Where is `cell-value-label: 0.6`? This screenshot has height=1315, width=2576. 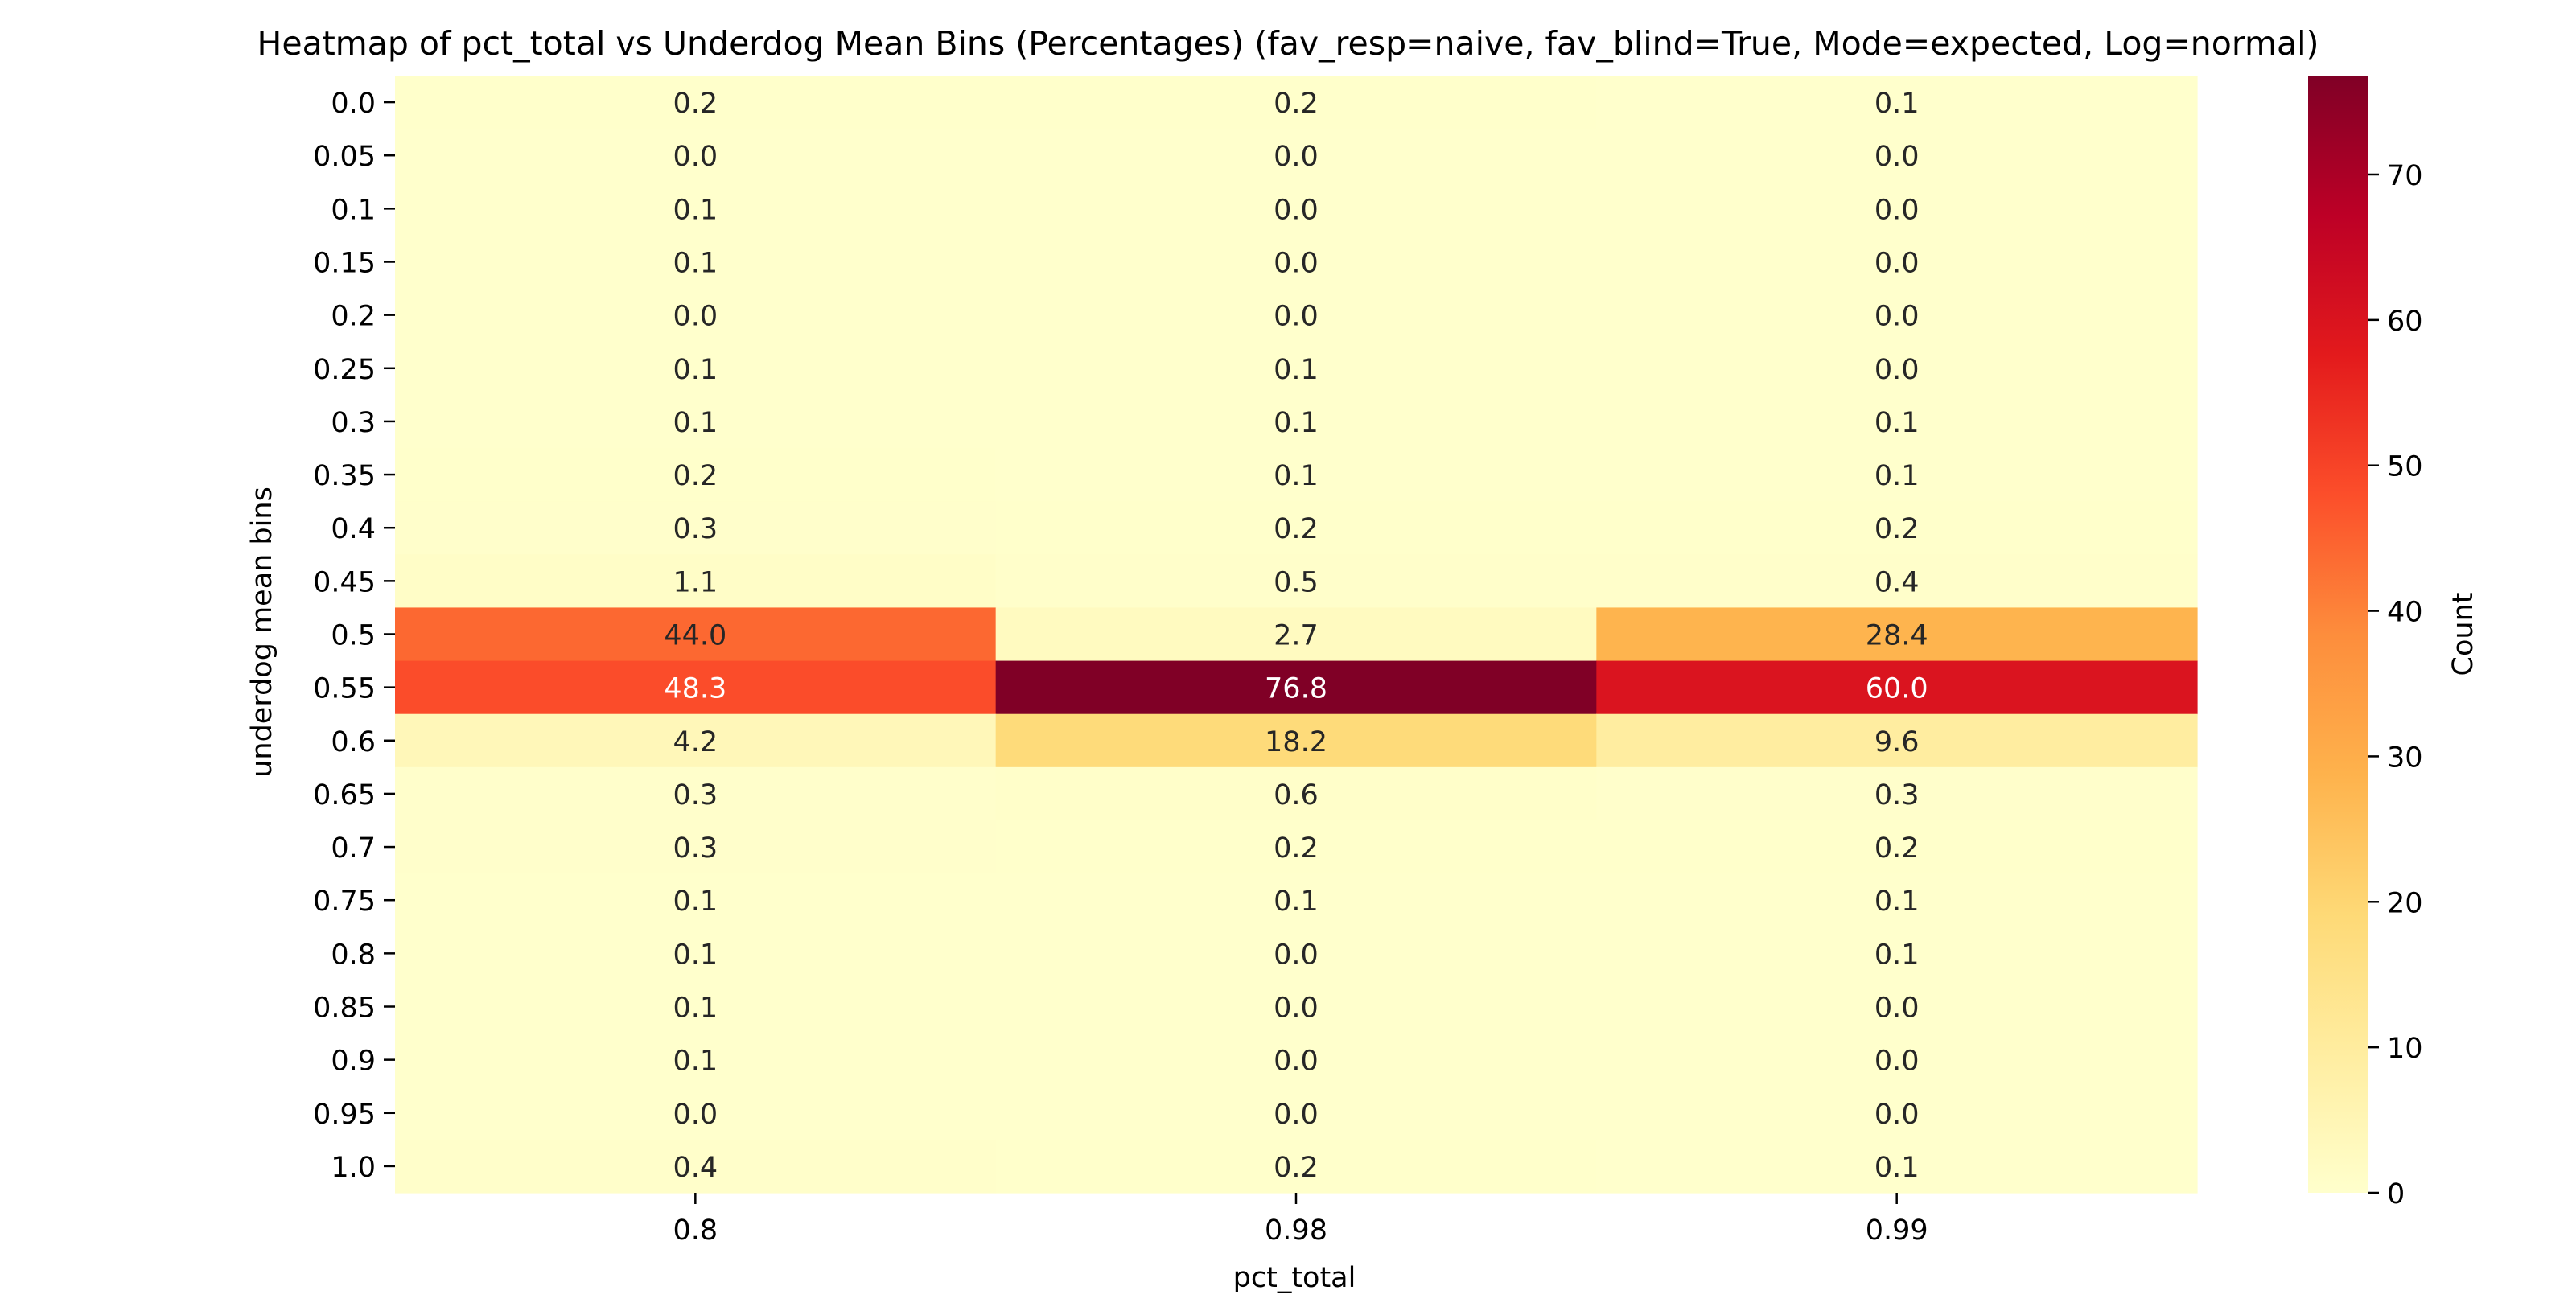 cell-value-label: 0.6 is located at coordinates (1296, 796).